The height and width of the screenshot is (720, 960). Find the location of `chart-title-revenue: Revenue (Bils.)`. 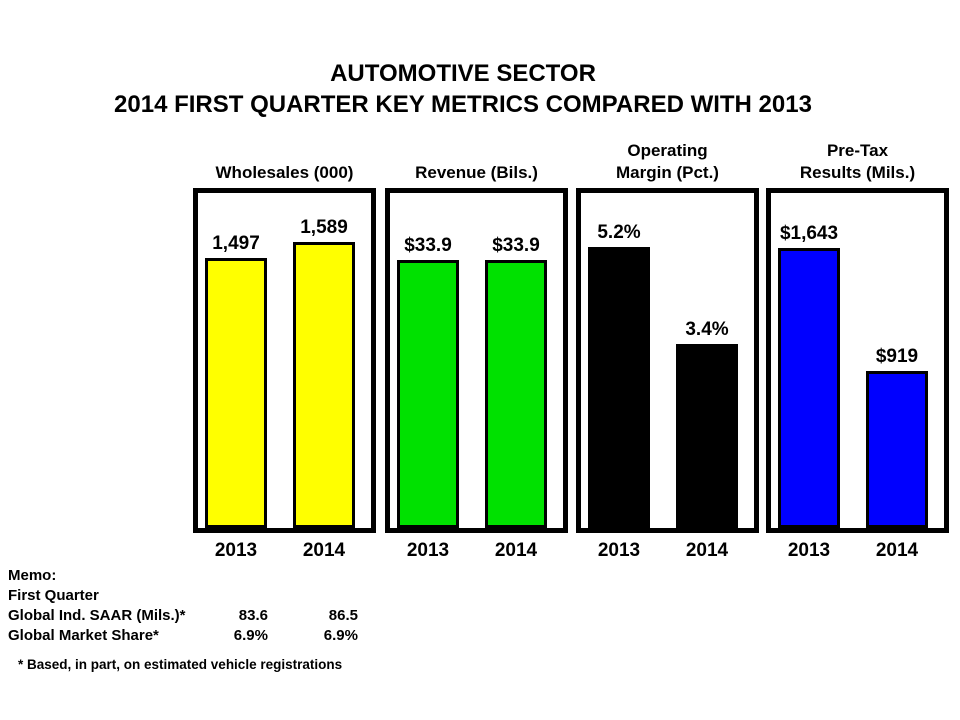

chart-title-revenue: Revenue (Bils.) is located at coordinates (476, 161).